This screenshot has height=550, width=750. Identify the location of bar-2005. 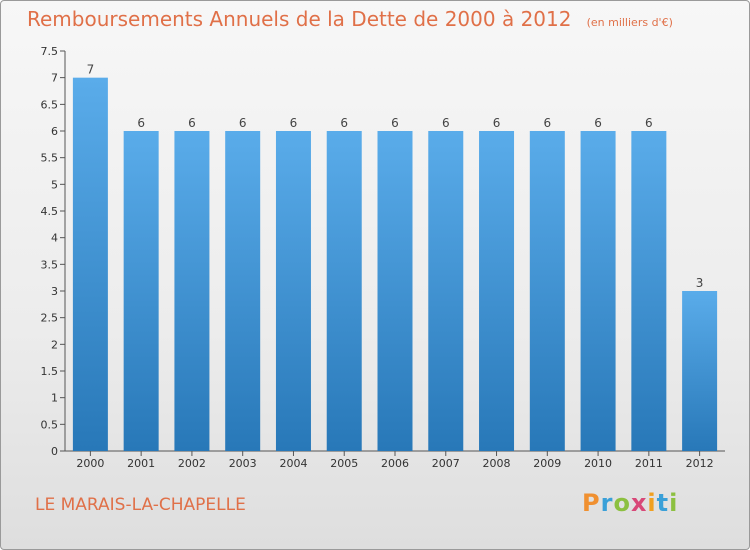
(344, 291).